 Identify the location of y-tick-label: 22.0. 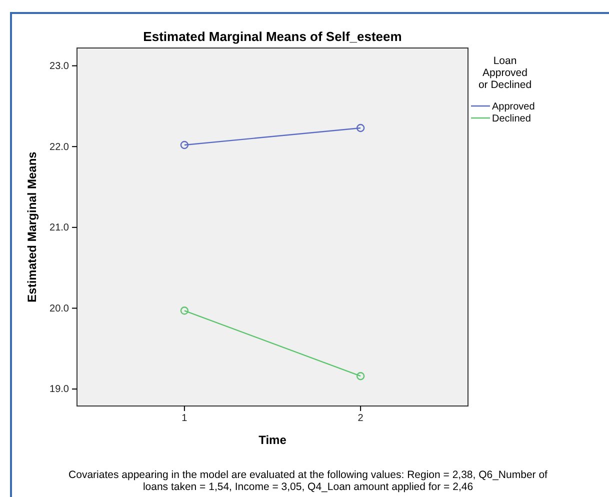
(60, 147).